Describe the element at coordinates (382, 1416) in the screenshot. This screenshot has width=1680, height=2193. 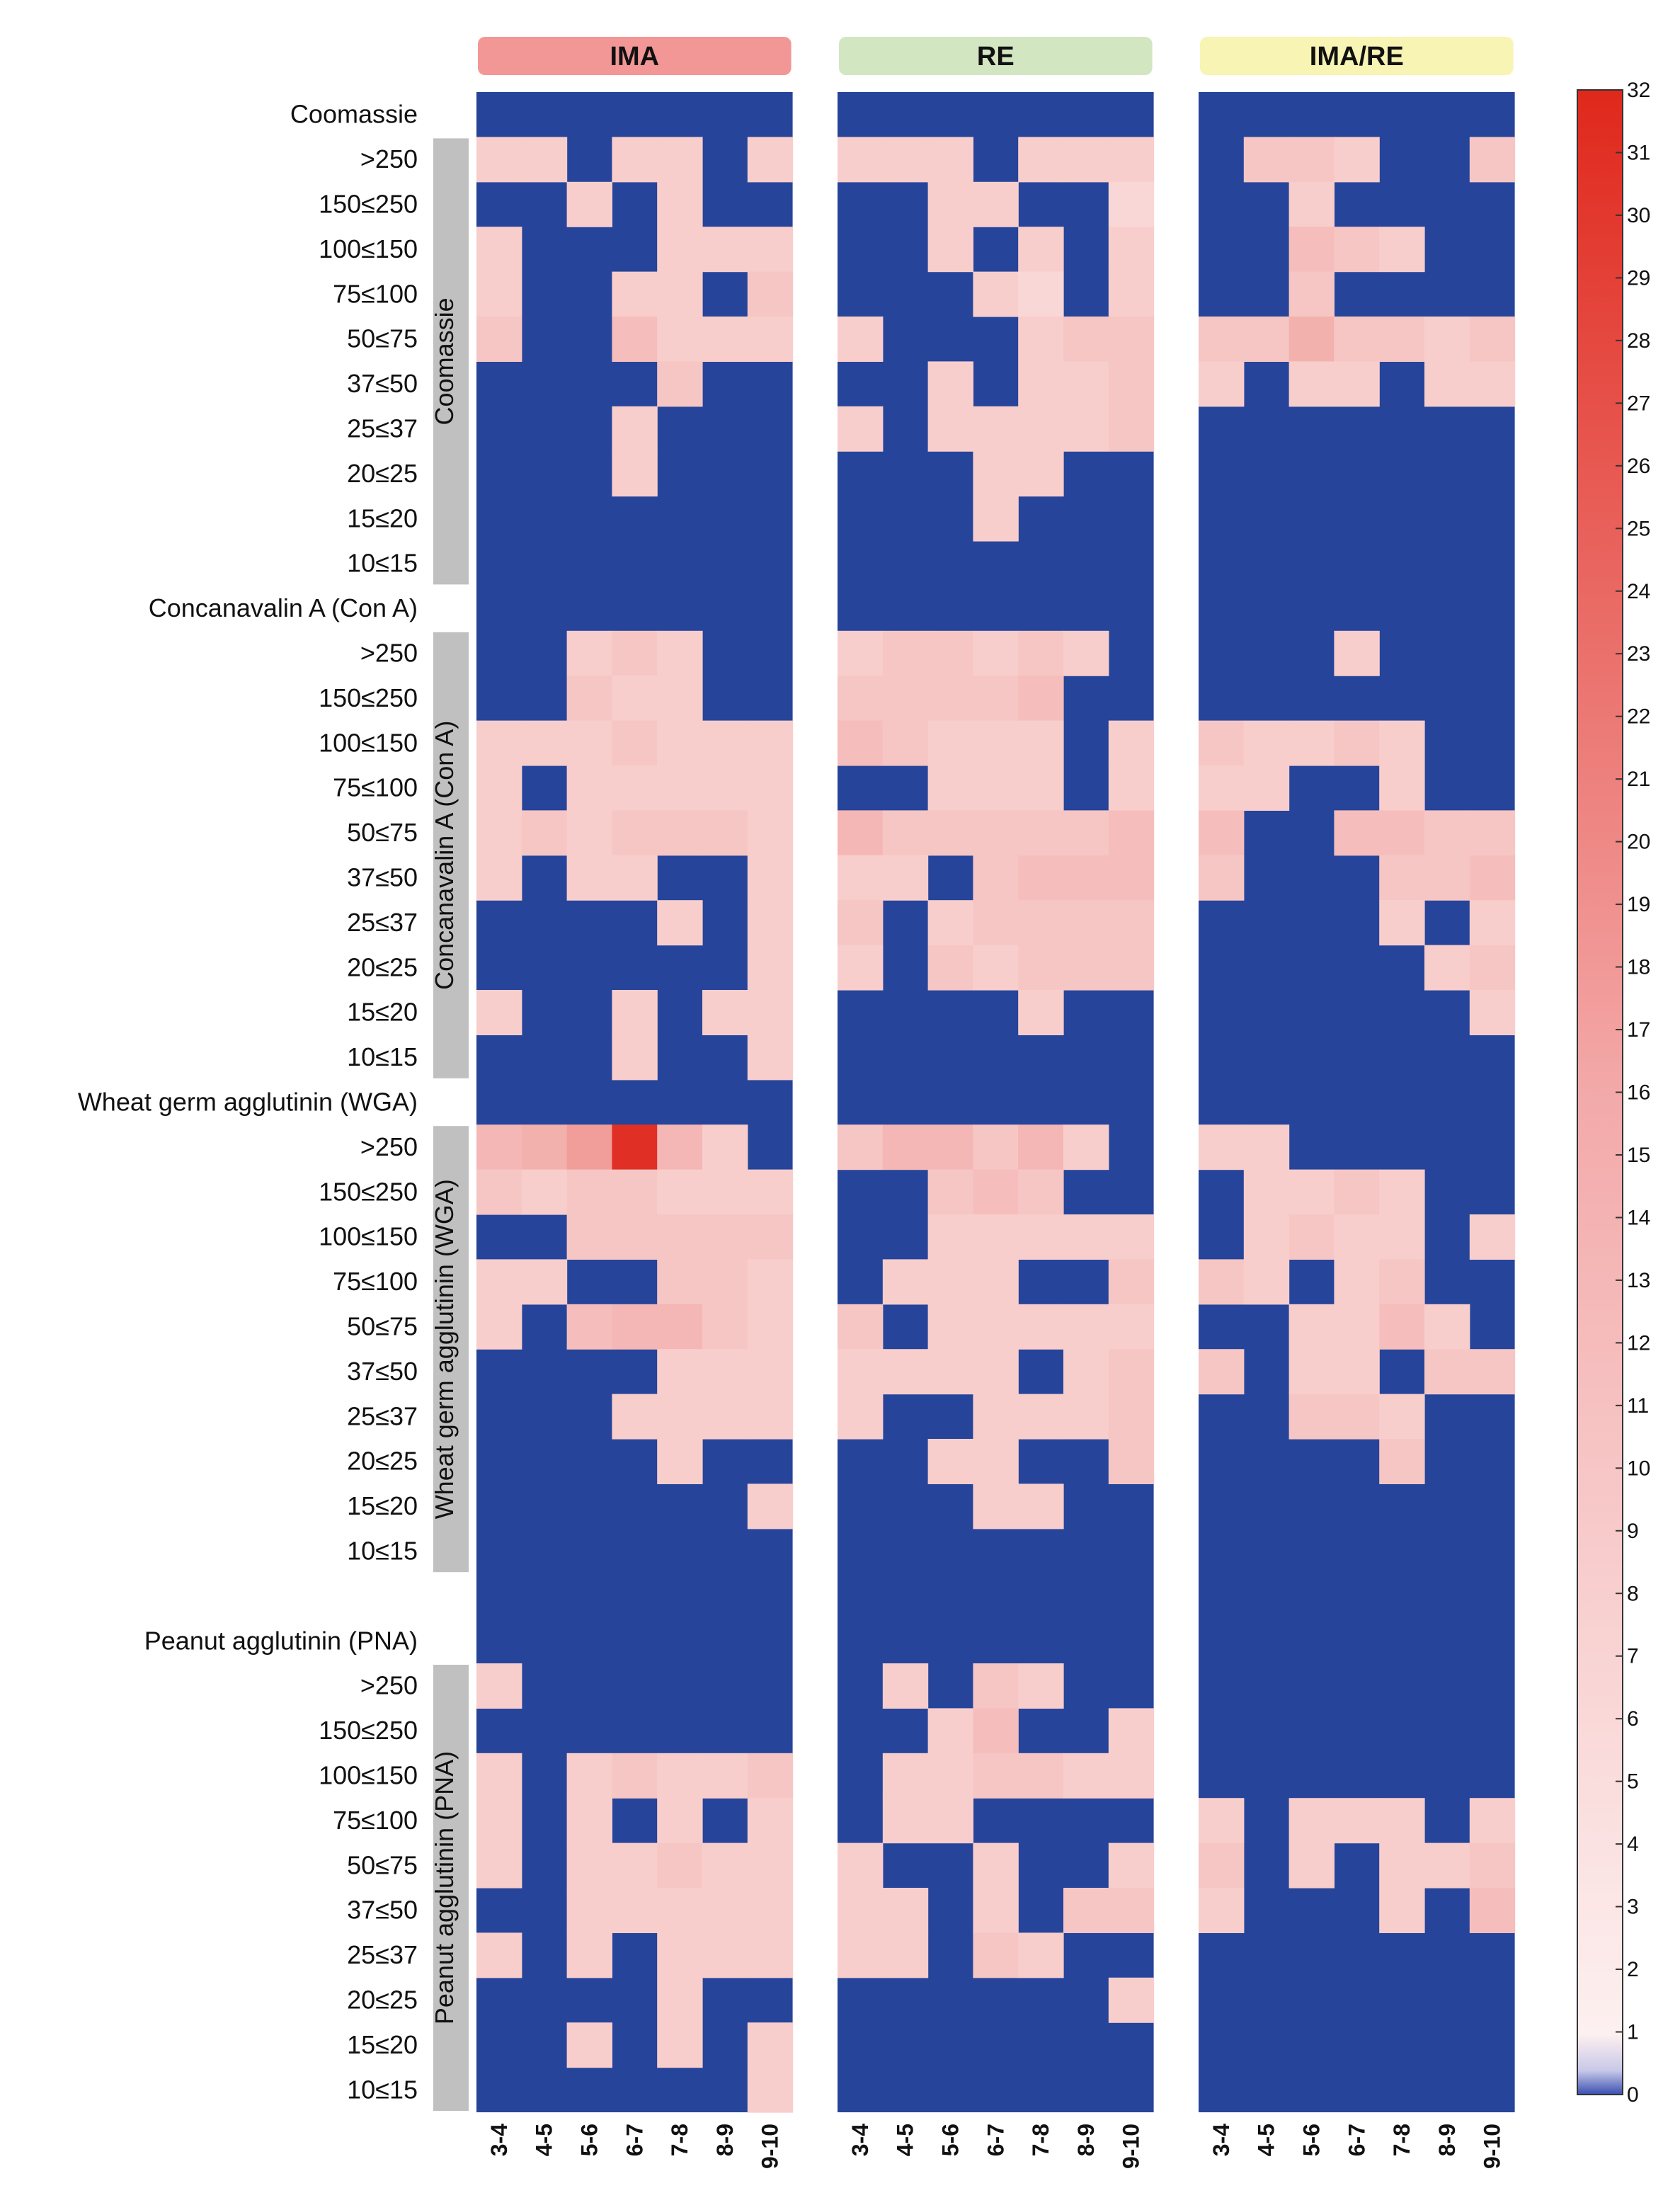
I see `row-label: 25≤37` at that location.